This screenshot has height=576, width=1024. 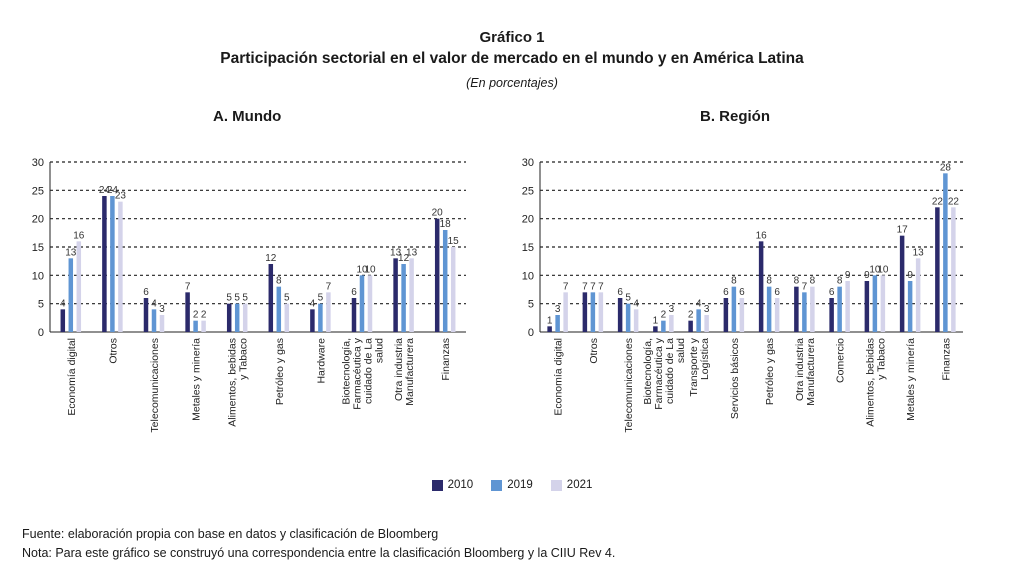 I want to click on y-tick-label-mundo-15: 15, so click(x=38, y=248).